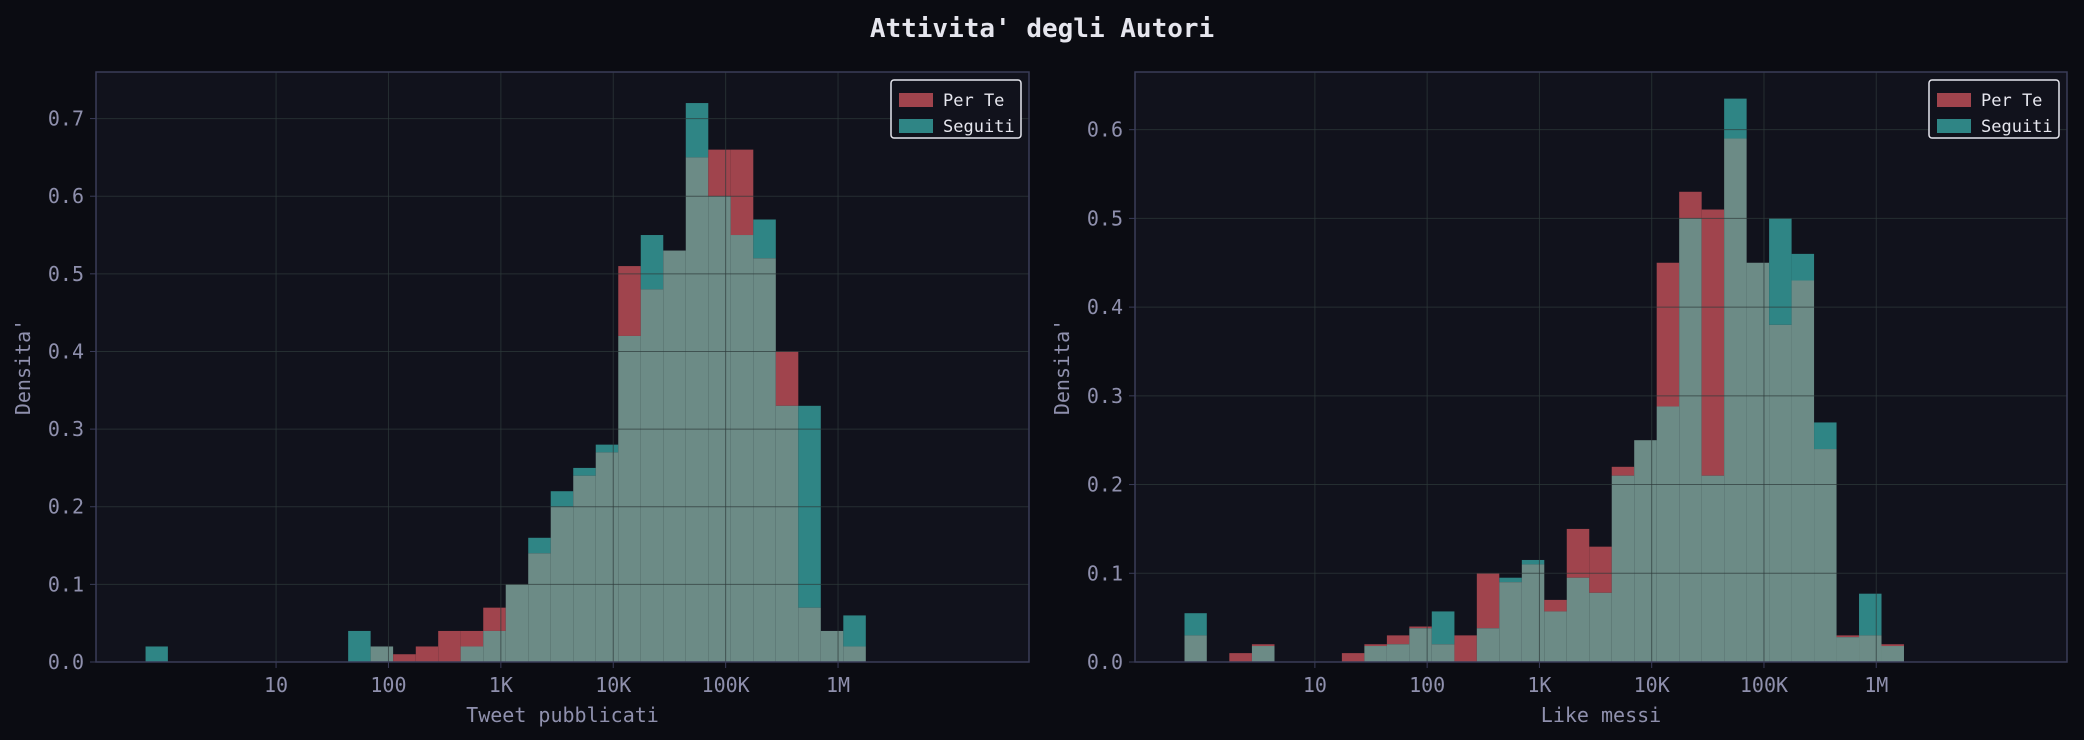  I want to click on legend-swatch-per-te, so click(916, 100).